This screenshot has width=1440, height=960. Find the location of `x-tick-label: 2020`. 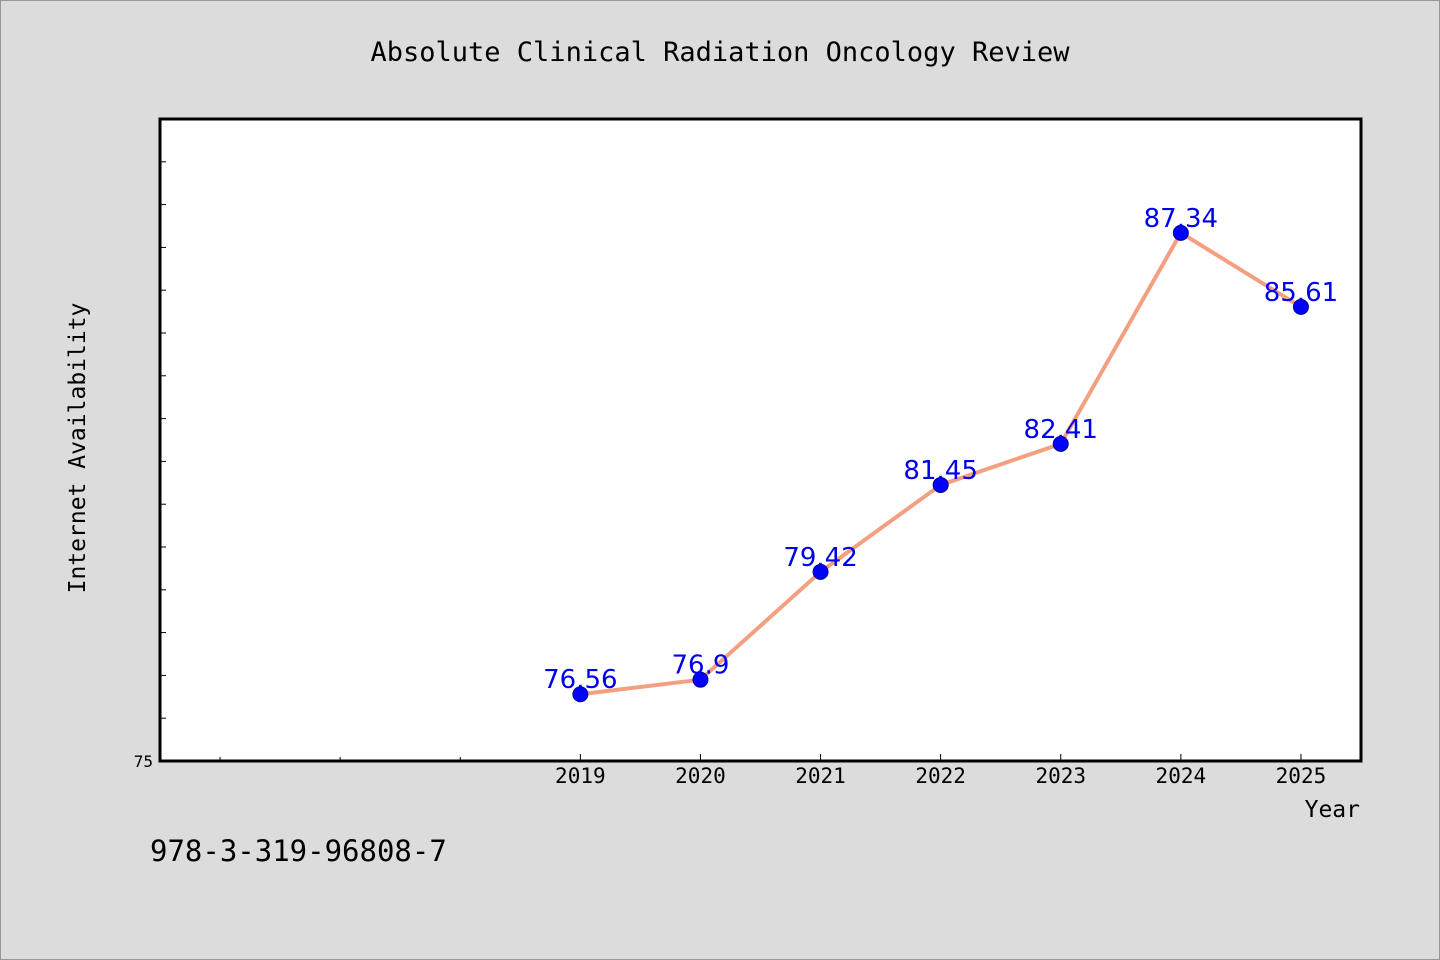

x-tick-label: 2020 is located at coordinates (700, 776).